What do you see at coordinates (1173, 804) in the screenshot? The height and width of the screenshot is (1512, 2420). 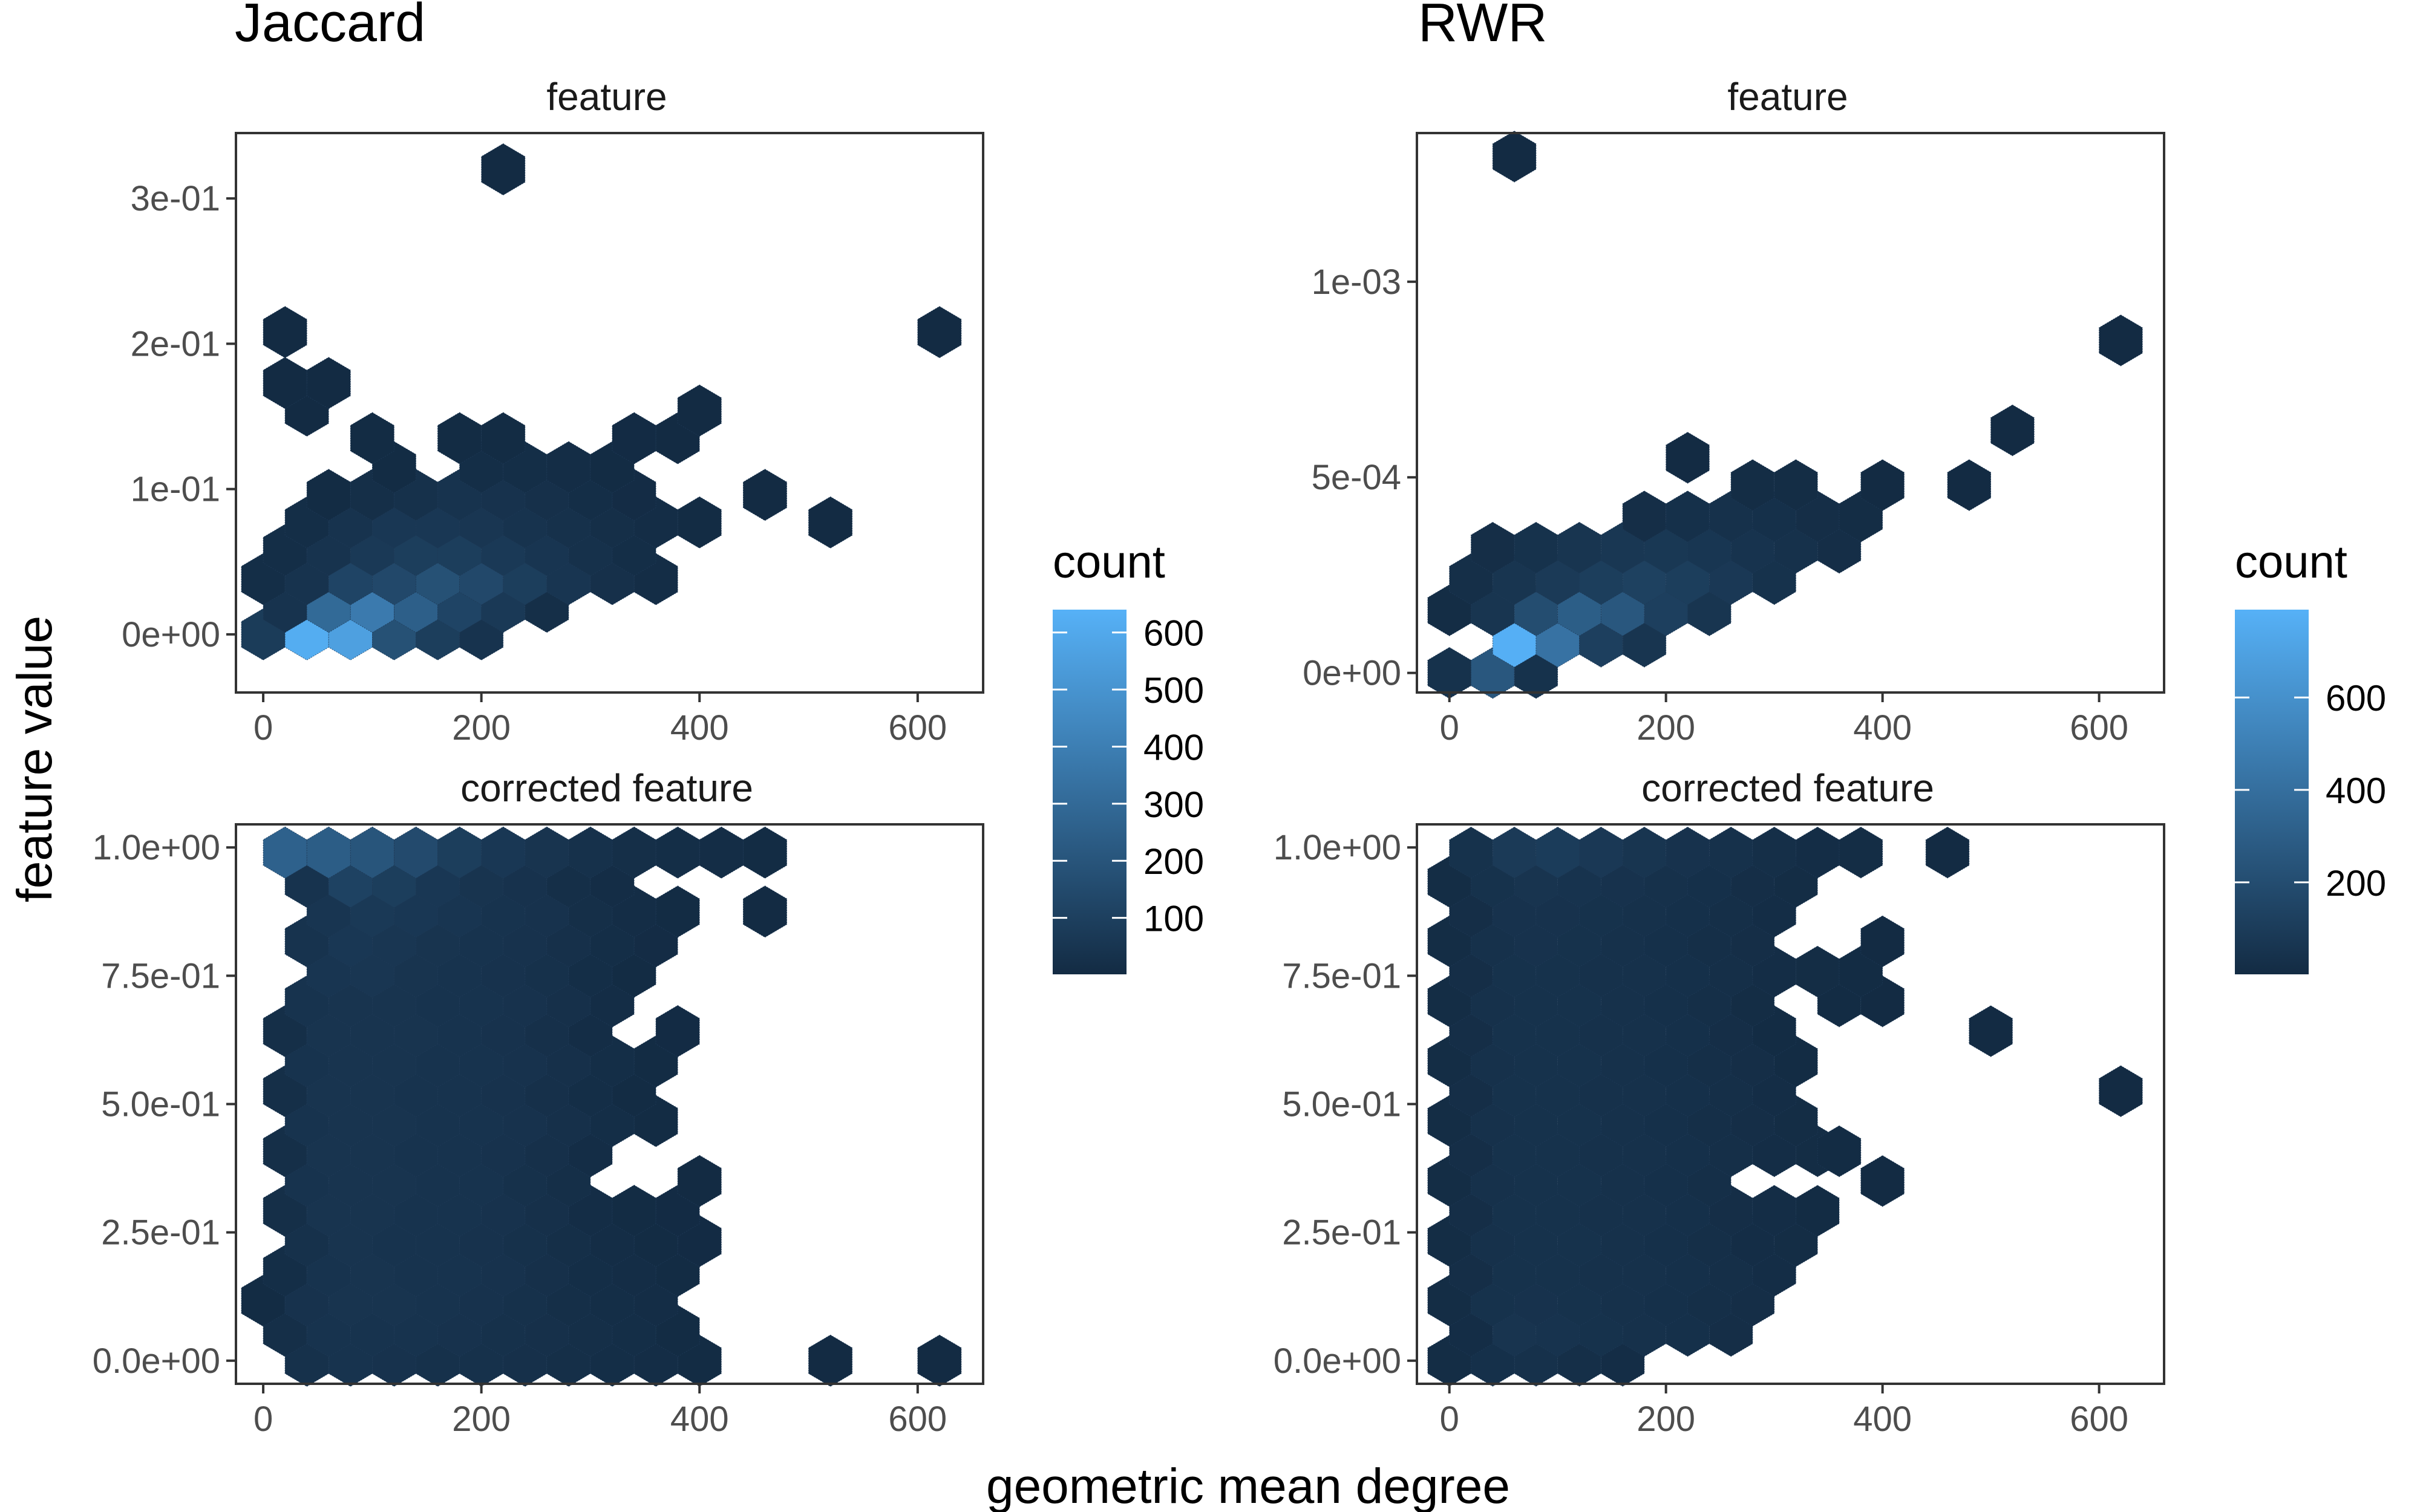 I see `legend-tick-label: 300` at bounding box center [1173, 804].